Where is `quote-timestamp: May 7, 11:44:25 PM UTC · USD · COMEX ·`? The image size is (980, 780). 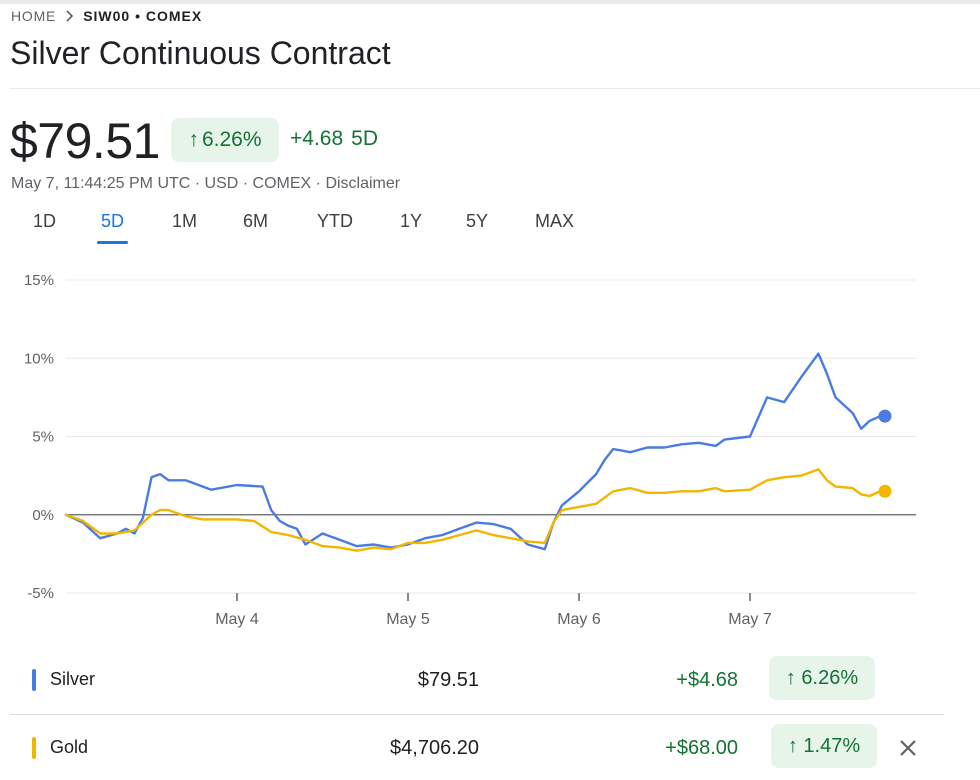 quote-timestamp: May 7, 11:44:25 PM UTC · USD · COMEX · is located at coordinates (168, 183).